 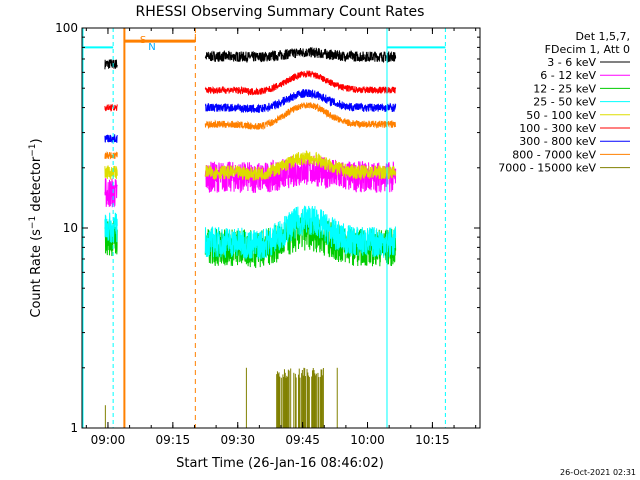 I want to click on y-axis-label-sup2: −1, so click(x=33, y=149).